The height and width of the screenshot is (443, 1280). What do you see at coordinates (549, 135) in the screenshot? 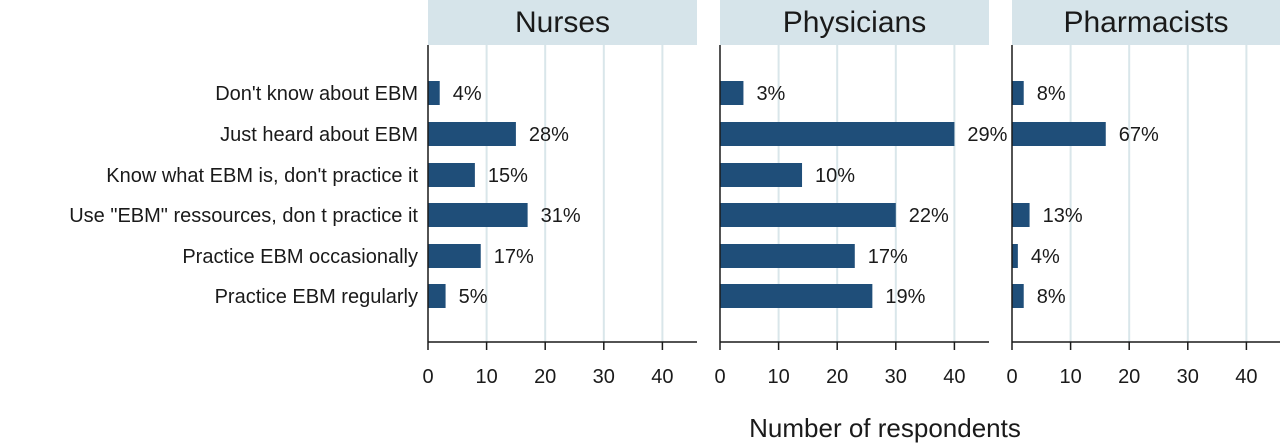
I see `data-label: 28%` at bounding box center [549, 135].